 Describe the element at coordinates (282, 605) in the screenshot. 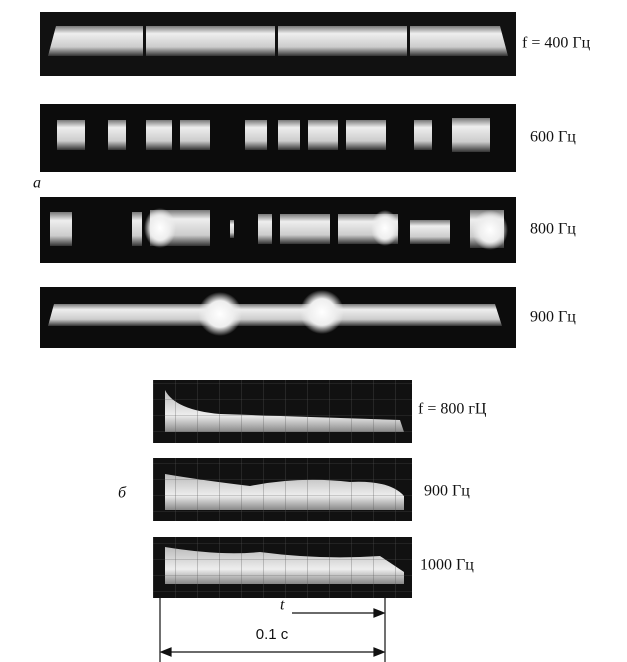

I see `time-symbol: t` at that location.